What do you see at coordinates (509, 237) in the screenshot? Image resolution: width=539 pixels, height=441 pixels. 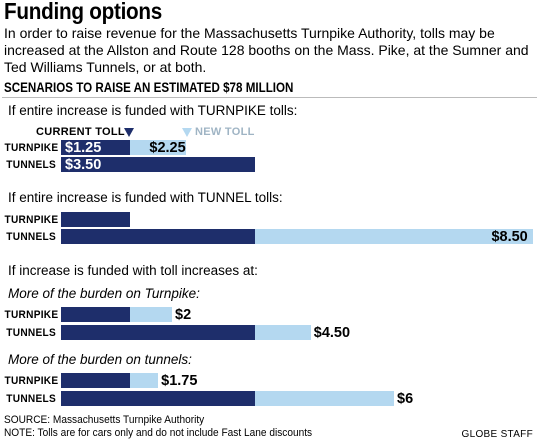 I see `new-toll-label-tunnels: $8.50` at bounding box center [509, 237].